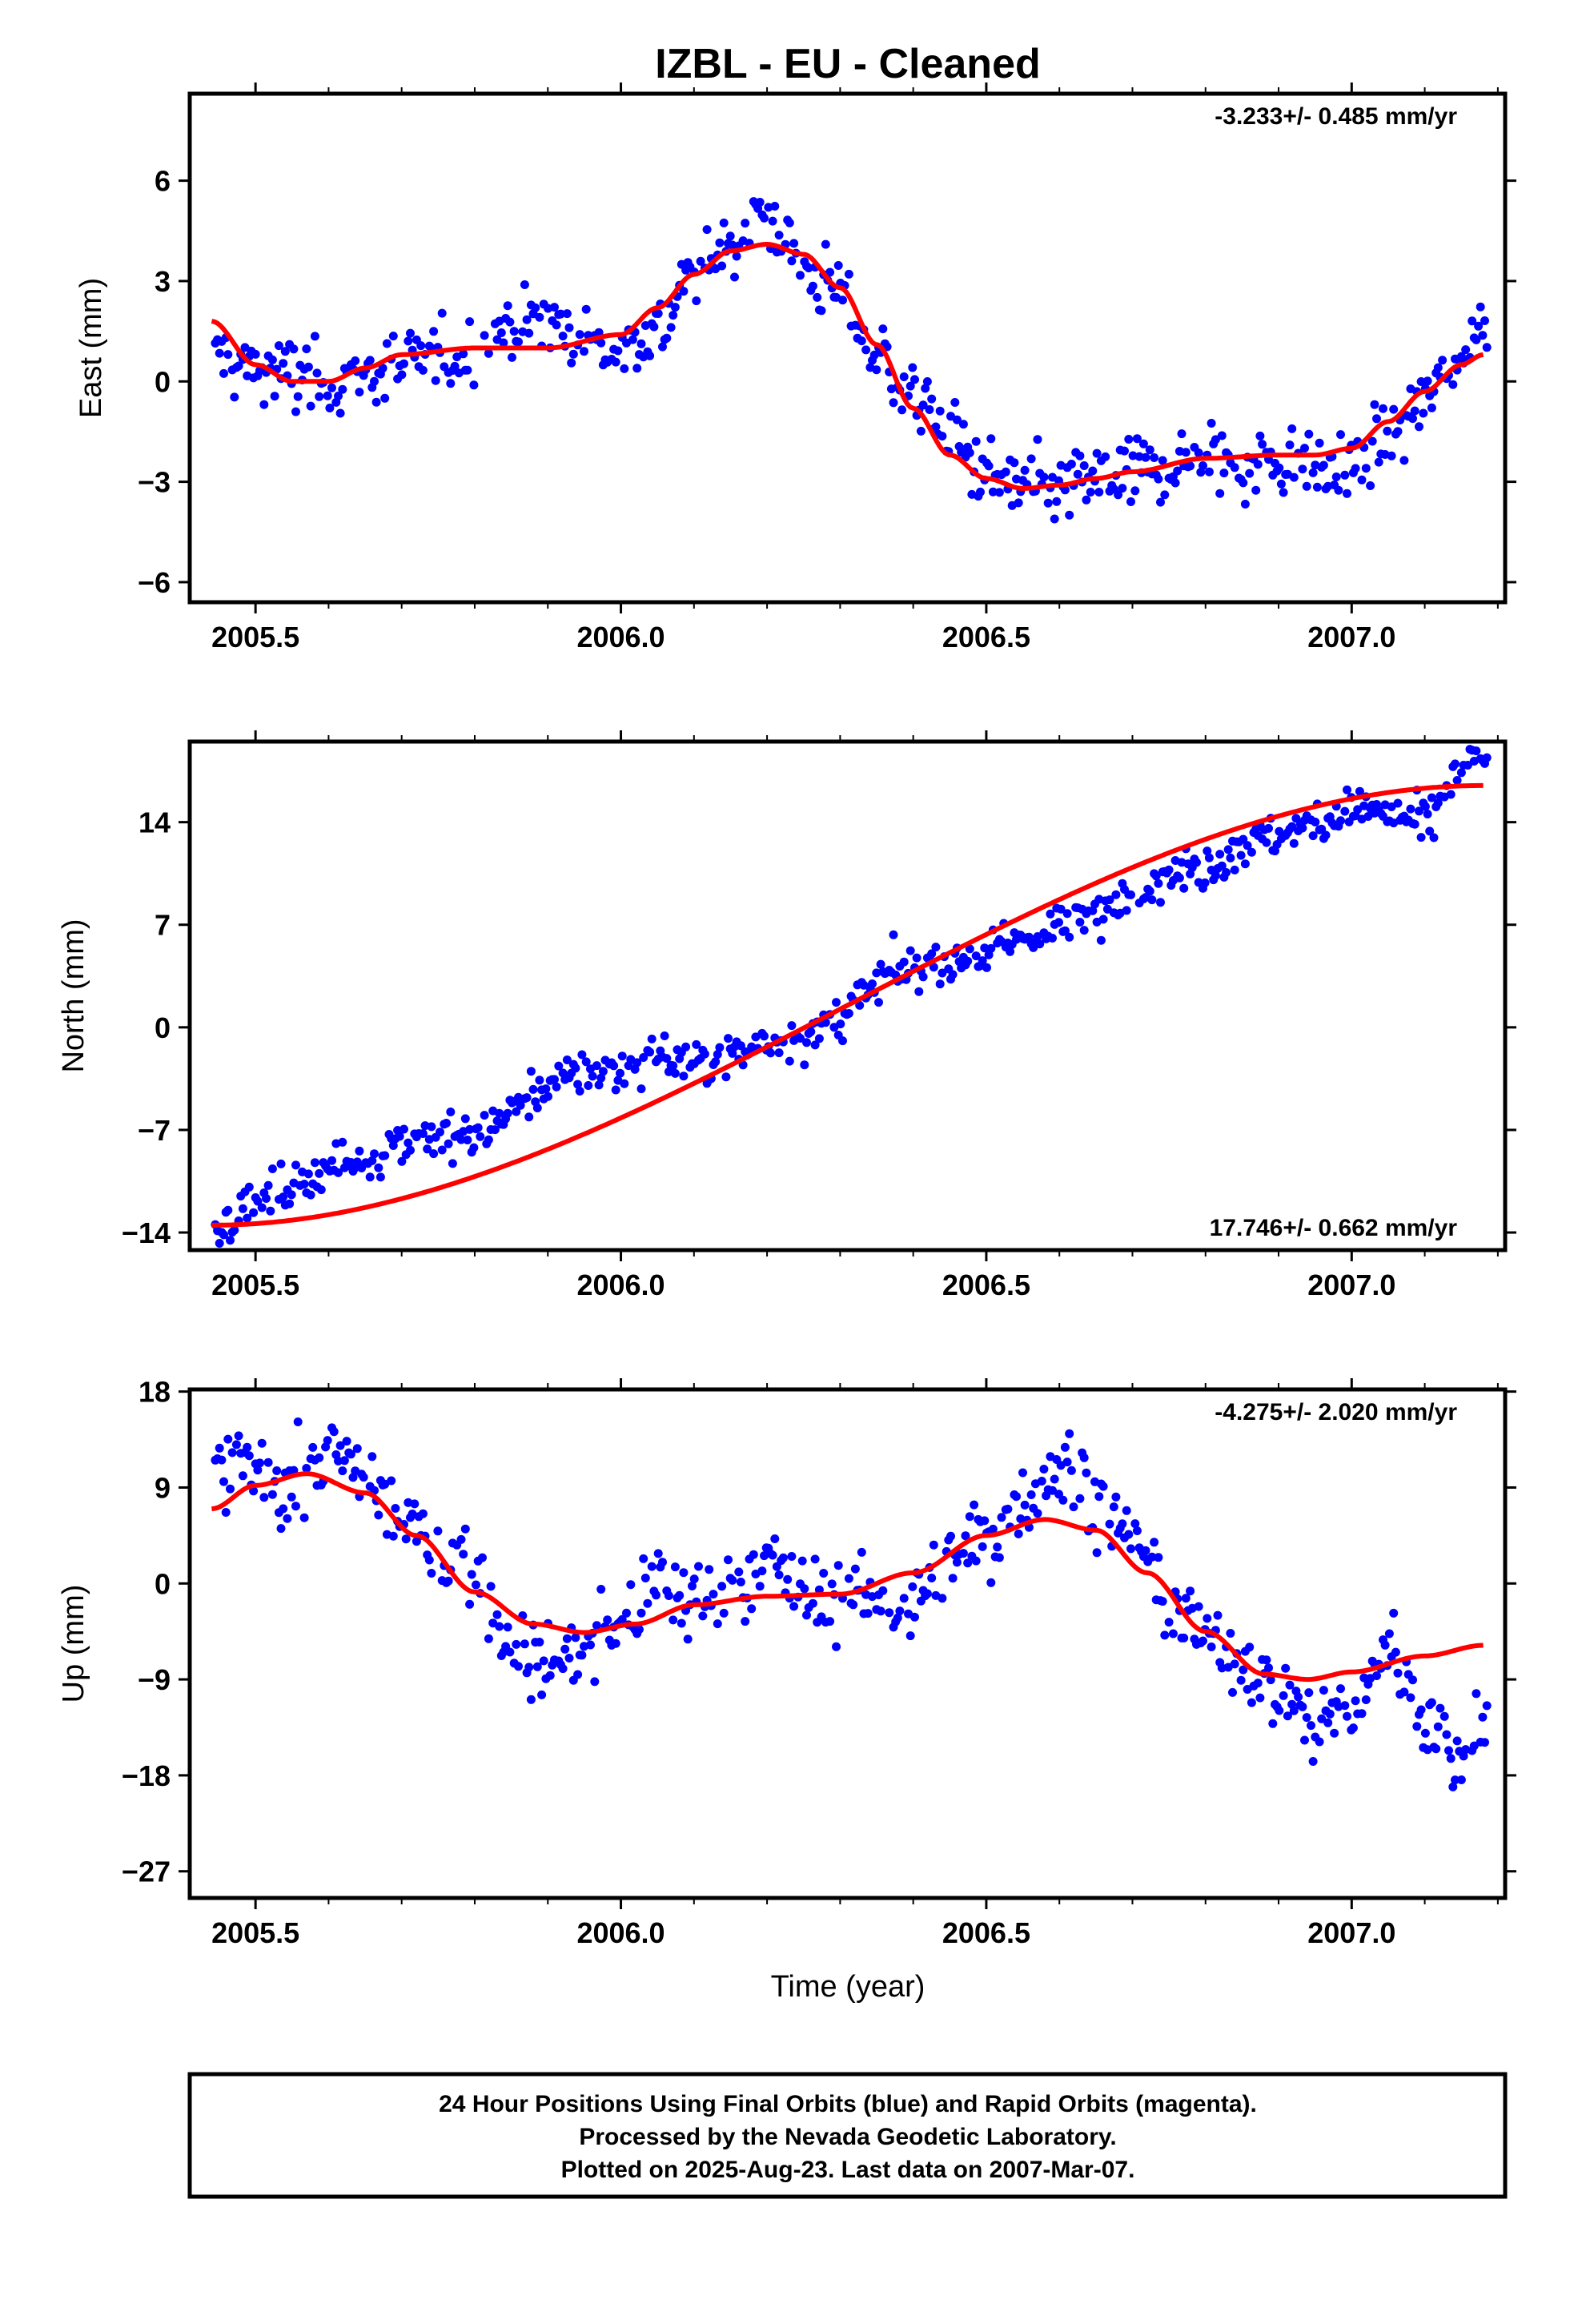 The image size is (1582, 2324). Describe the element at coordinates (255, 637) in the screenshot. I see `x-tick-label: 2005.5` at that location.